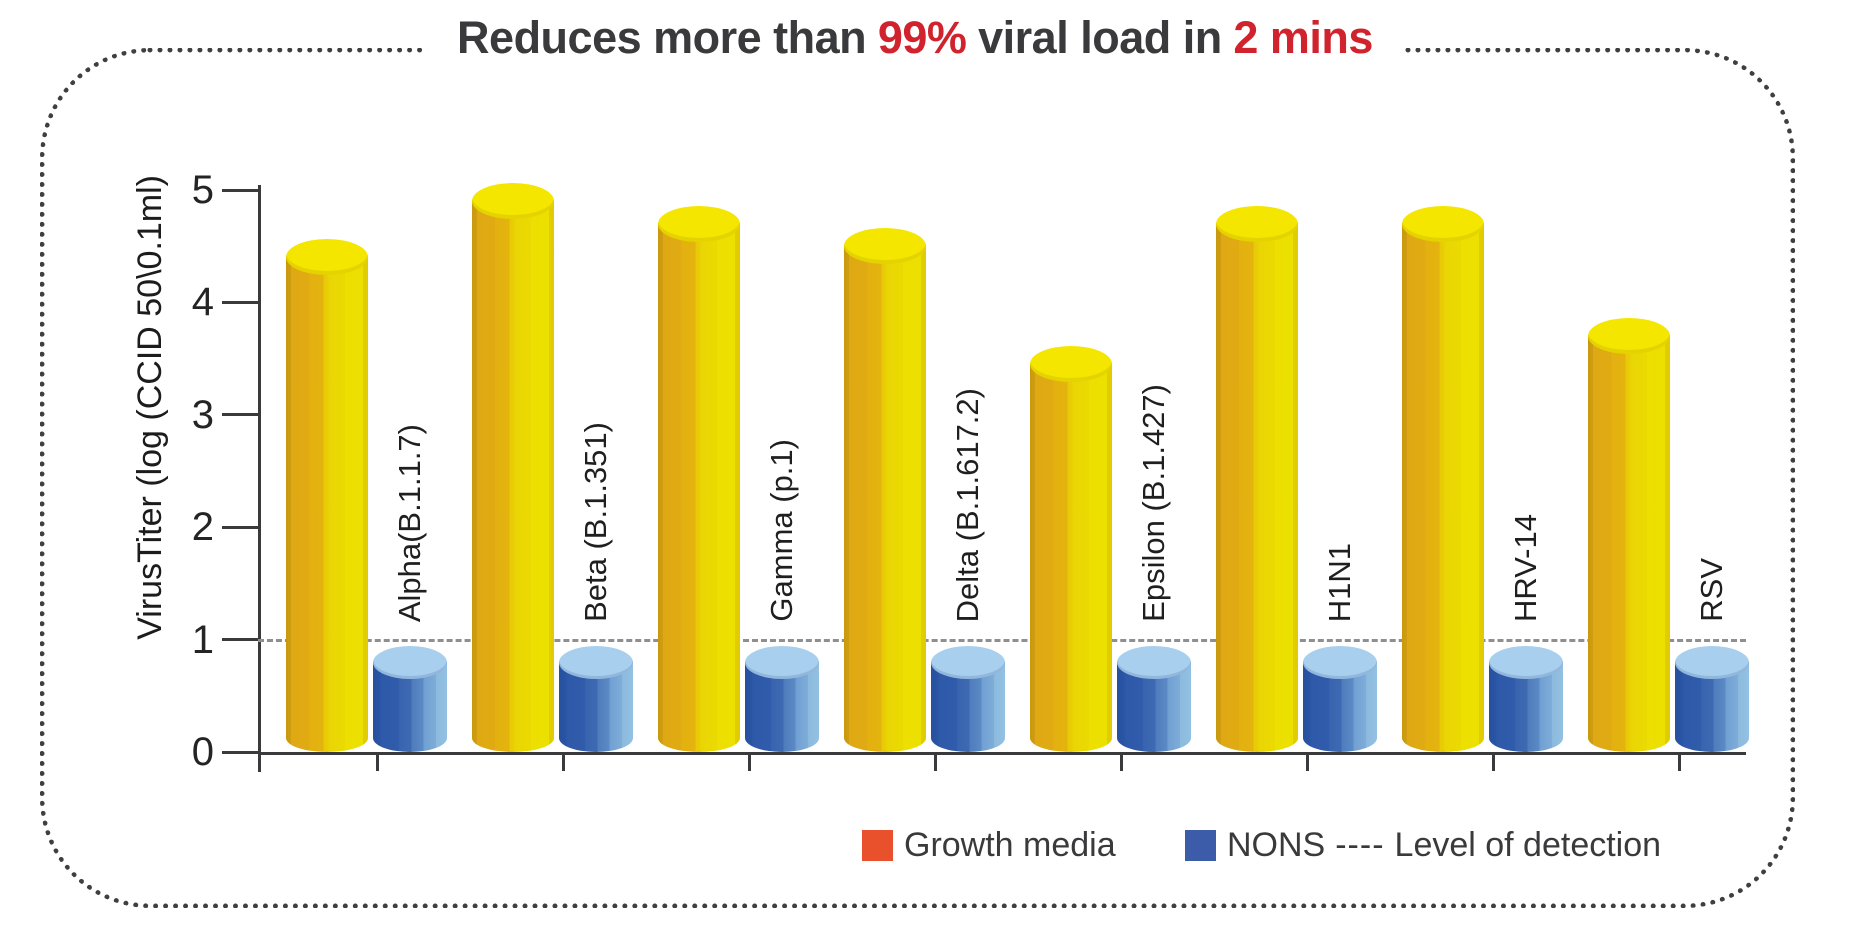  Describe the element at coordinates (1303, 37) in the screenshot. I see `title-highlight-time: 2 mins` at that location.